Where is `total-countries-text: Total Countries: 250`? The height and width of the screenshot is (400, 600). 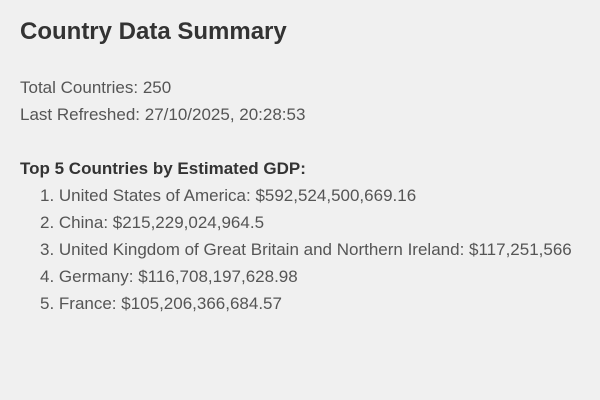 total-countries-text: Total Countries: 250 is located at coordinates (96, 87).